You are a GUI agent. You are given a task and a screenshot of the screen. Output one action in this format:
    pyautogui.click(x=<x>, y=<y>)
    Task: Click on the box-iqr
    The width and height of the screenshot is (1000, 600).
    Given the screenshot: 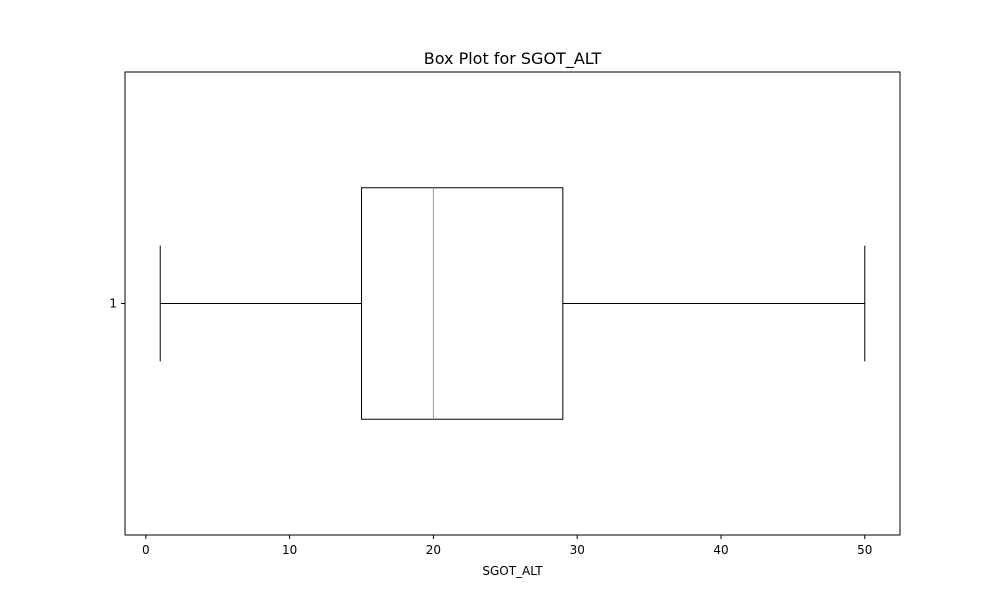 What is the action you would take?
    pyautogui.click(x=462, y=303)
    